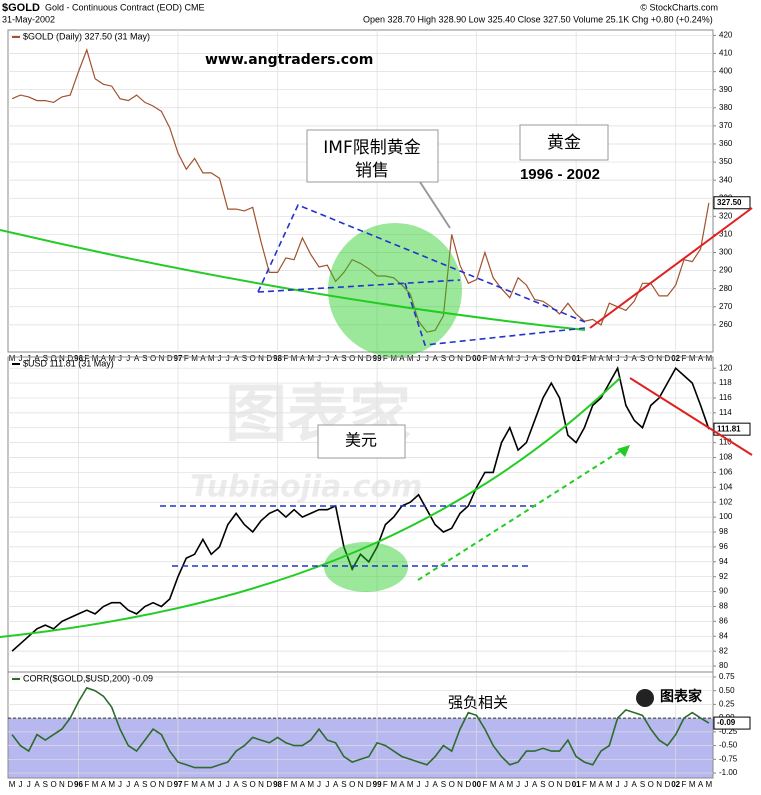 This screenshot has width=761, height=795. Describe the element at coordinates (723, 561) in the screenshot. I see `y-tick-label: 94` at that location.